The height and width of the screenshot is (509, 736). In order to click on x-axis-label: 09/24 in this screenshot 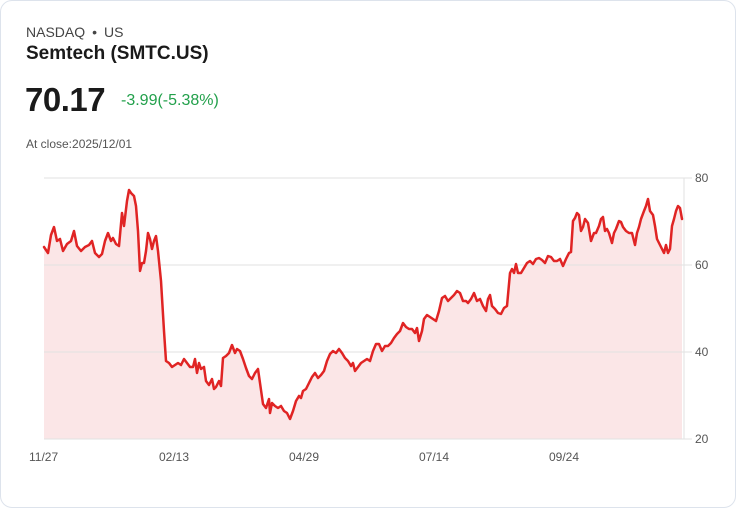, I will do `click(564, 457)`.